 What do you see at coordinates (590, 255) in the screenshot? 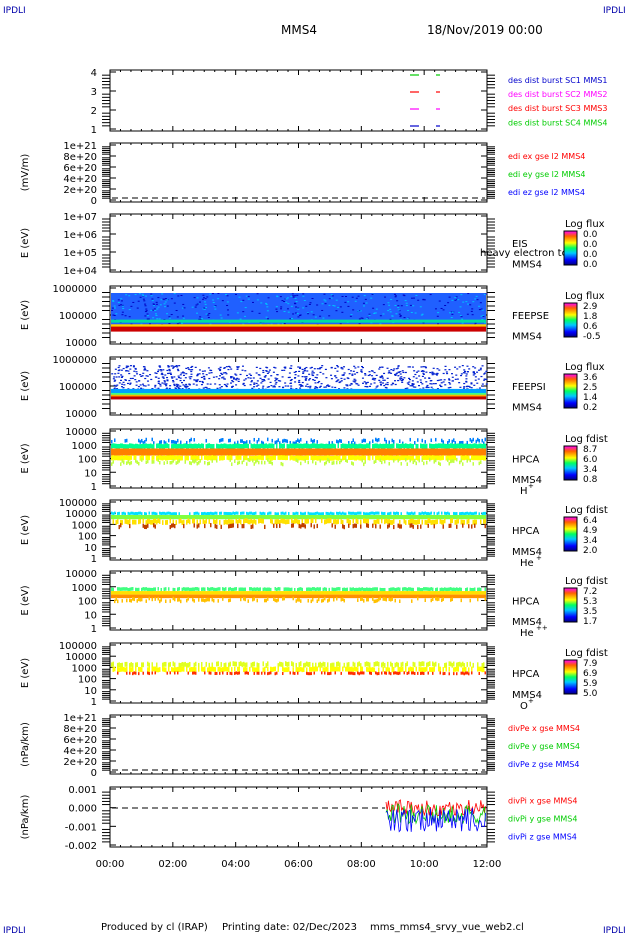
I see `colorbar-tick-label: 0.0` at bounding box center [590, 255].